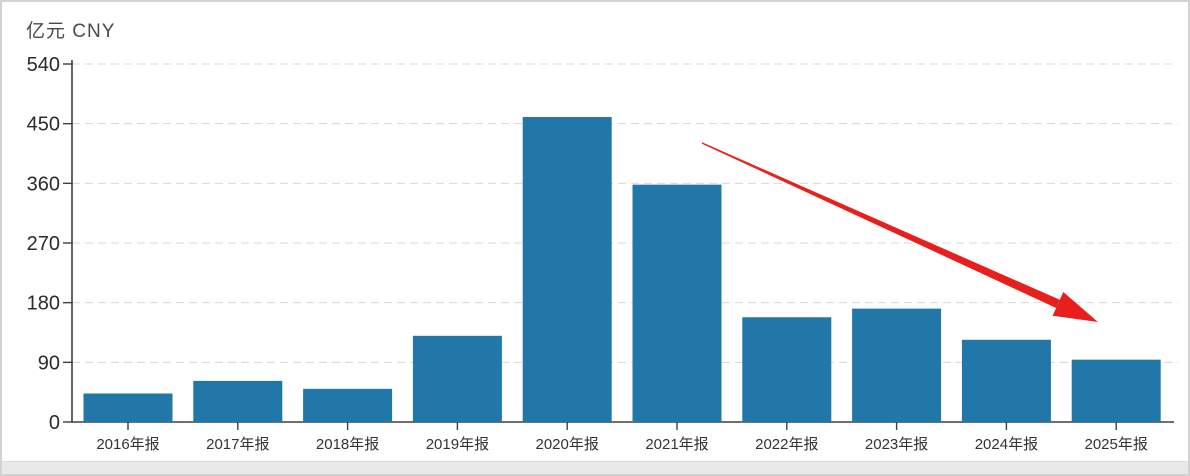 The image size is (1190, 476). What do you see at coordinates (1116, 390) in the screenshot?
I see `bar-2025年报` at bounding box center [1116, 390].